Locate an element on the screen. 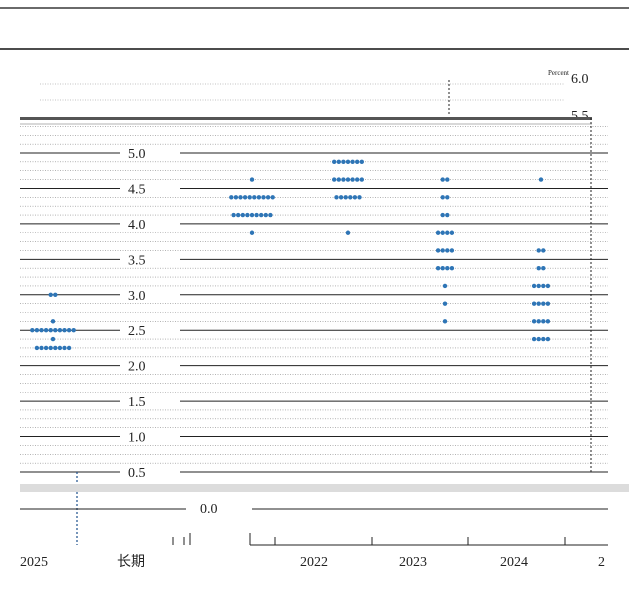 The width and height of the screenshot is (629, 589). y-tick-label: 4.0 is located at coordinates (137, 225).